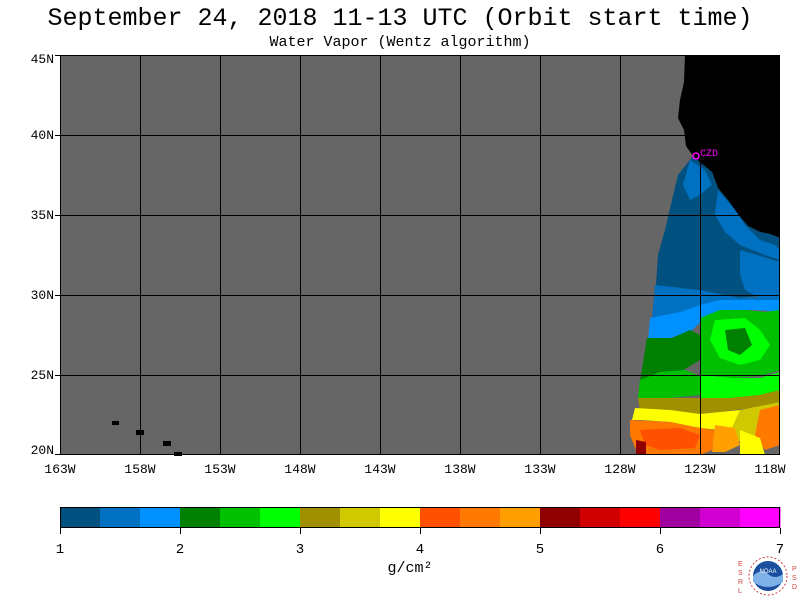 This screenshot has width=800, height=600. What do you see at coordinates (42, 135) in the screenshot?
I see `lat-label: 40N` at bounding box center [42, 135].